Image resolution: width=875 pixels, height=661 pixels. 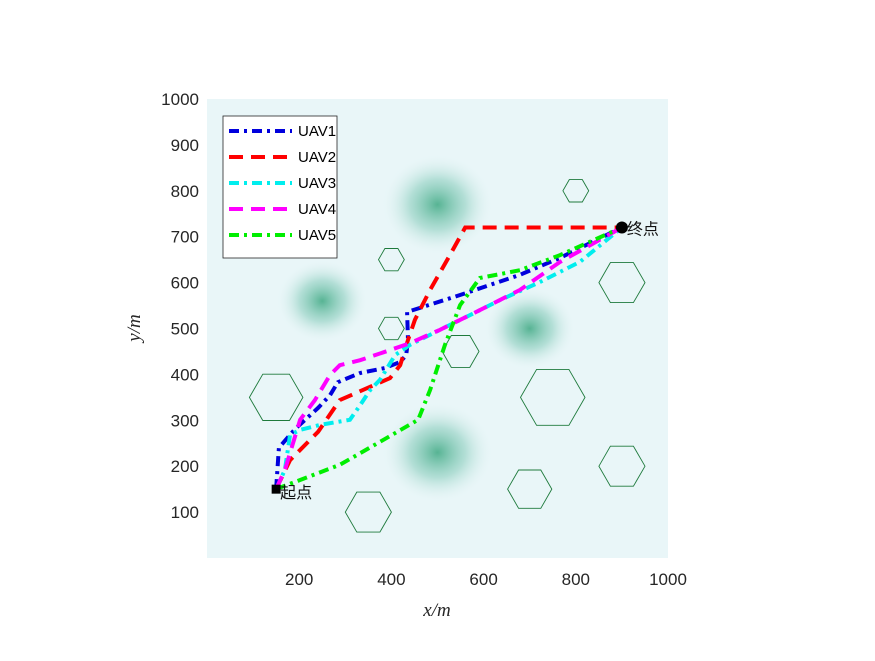 I want to click on x-axis-label: x/m, so click(x=436, y=610).